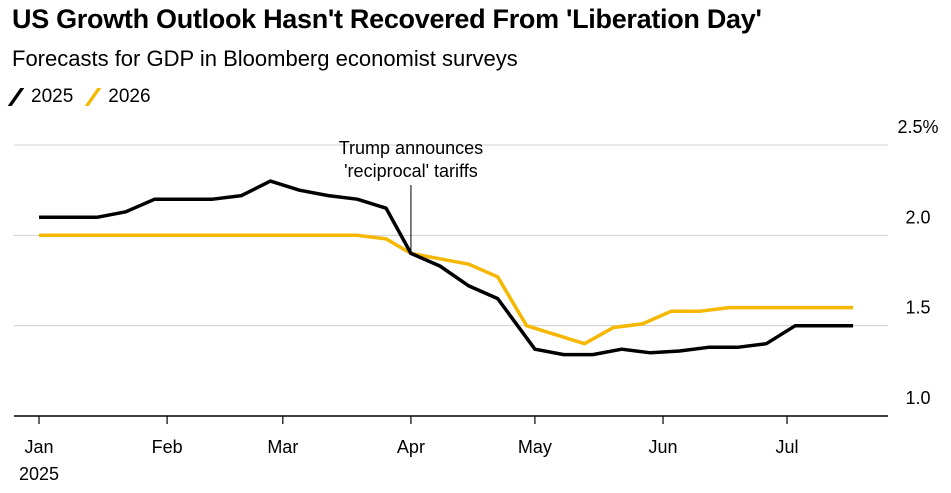  I want to click on legend-item-2025: 2025, so click(40, 97).